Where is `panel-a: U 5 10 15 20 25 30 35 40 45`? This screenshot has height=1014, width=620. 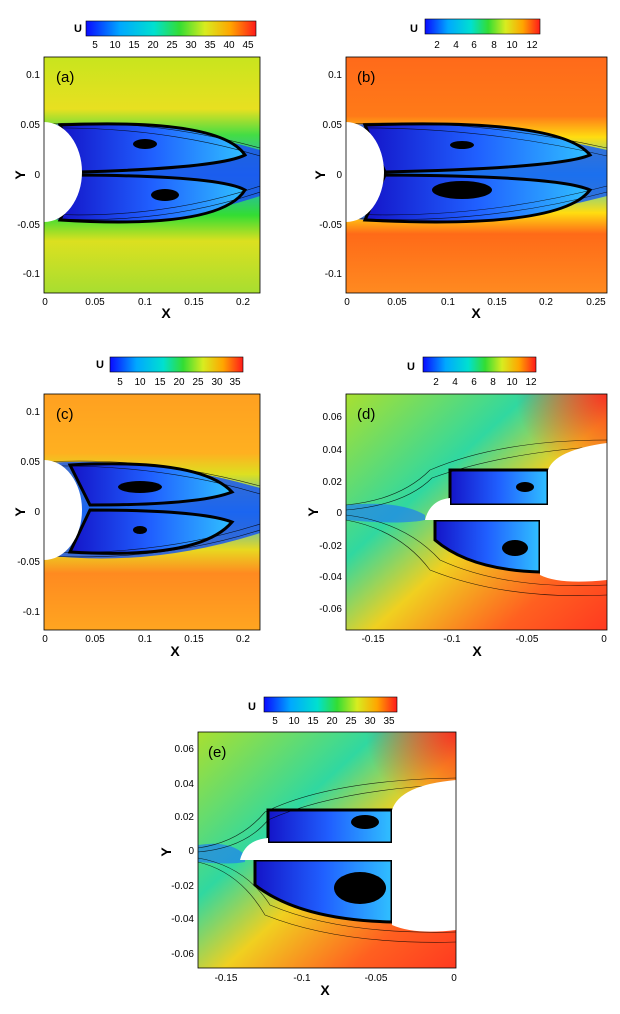
panel-a: U 5 10 15 20 25 30 35 40 45 is located at coordinates (136, 170).